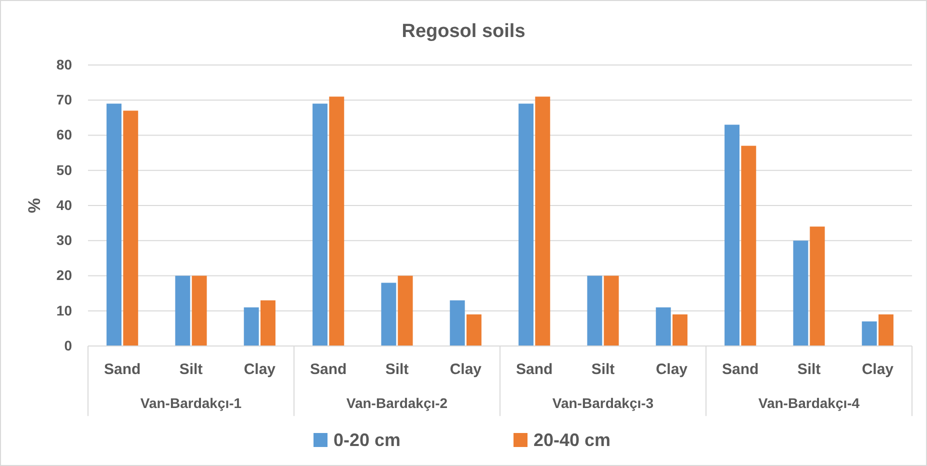 The image size is (927, 466). I want to click on y-tick-label: 70, so click(64, 100).